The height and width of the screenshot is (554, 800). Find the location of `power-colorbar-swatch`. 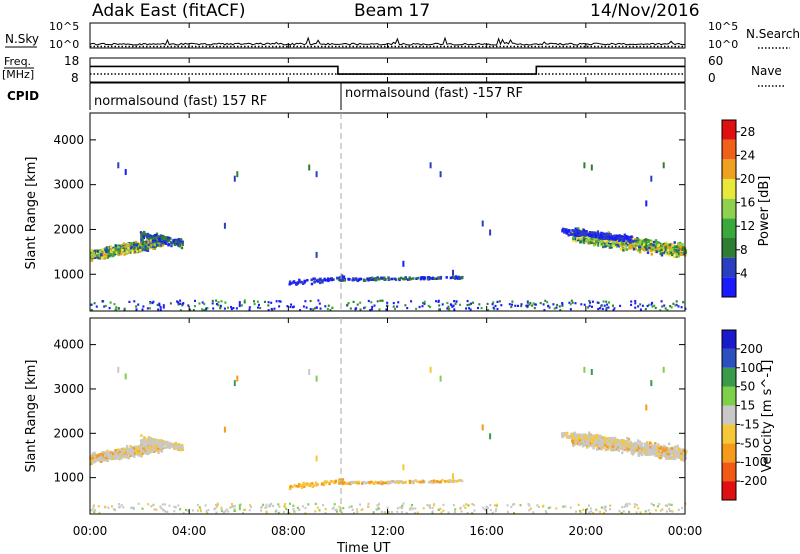

power-colorbar-swatch is located at coordinates (729, 130).